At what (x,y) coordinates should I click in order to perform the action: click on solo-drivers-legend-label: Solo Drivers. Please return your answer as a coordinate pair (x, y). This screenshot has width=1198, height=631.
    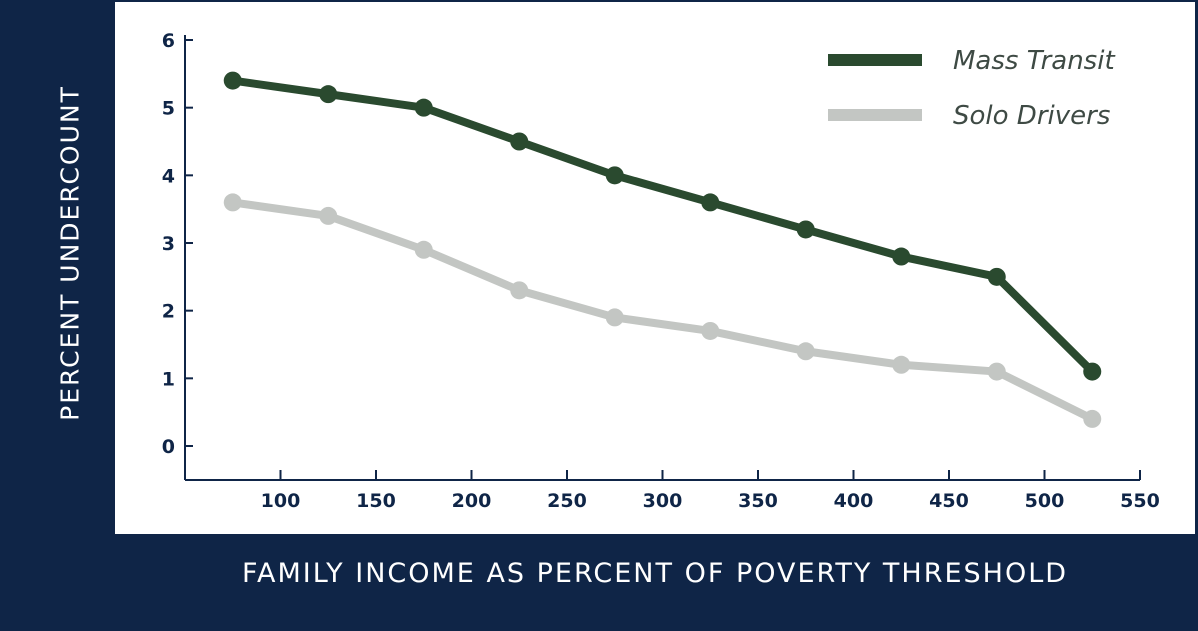
    Looking at the image, I should click on (1031, 116).